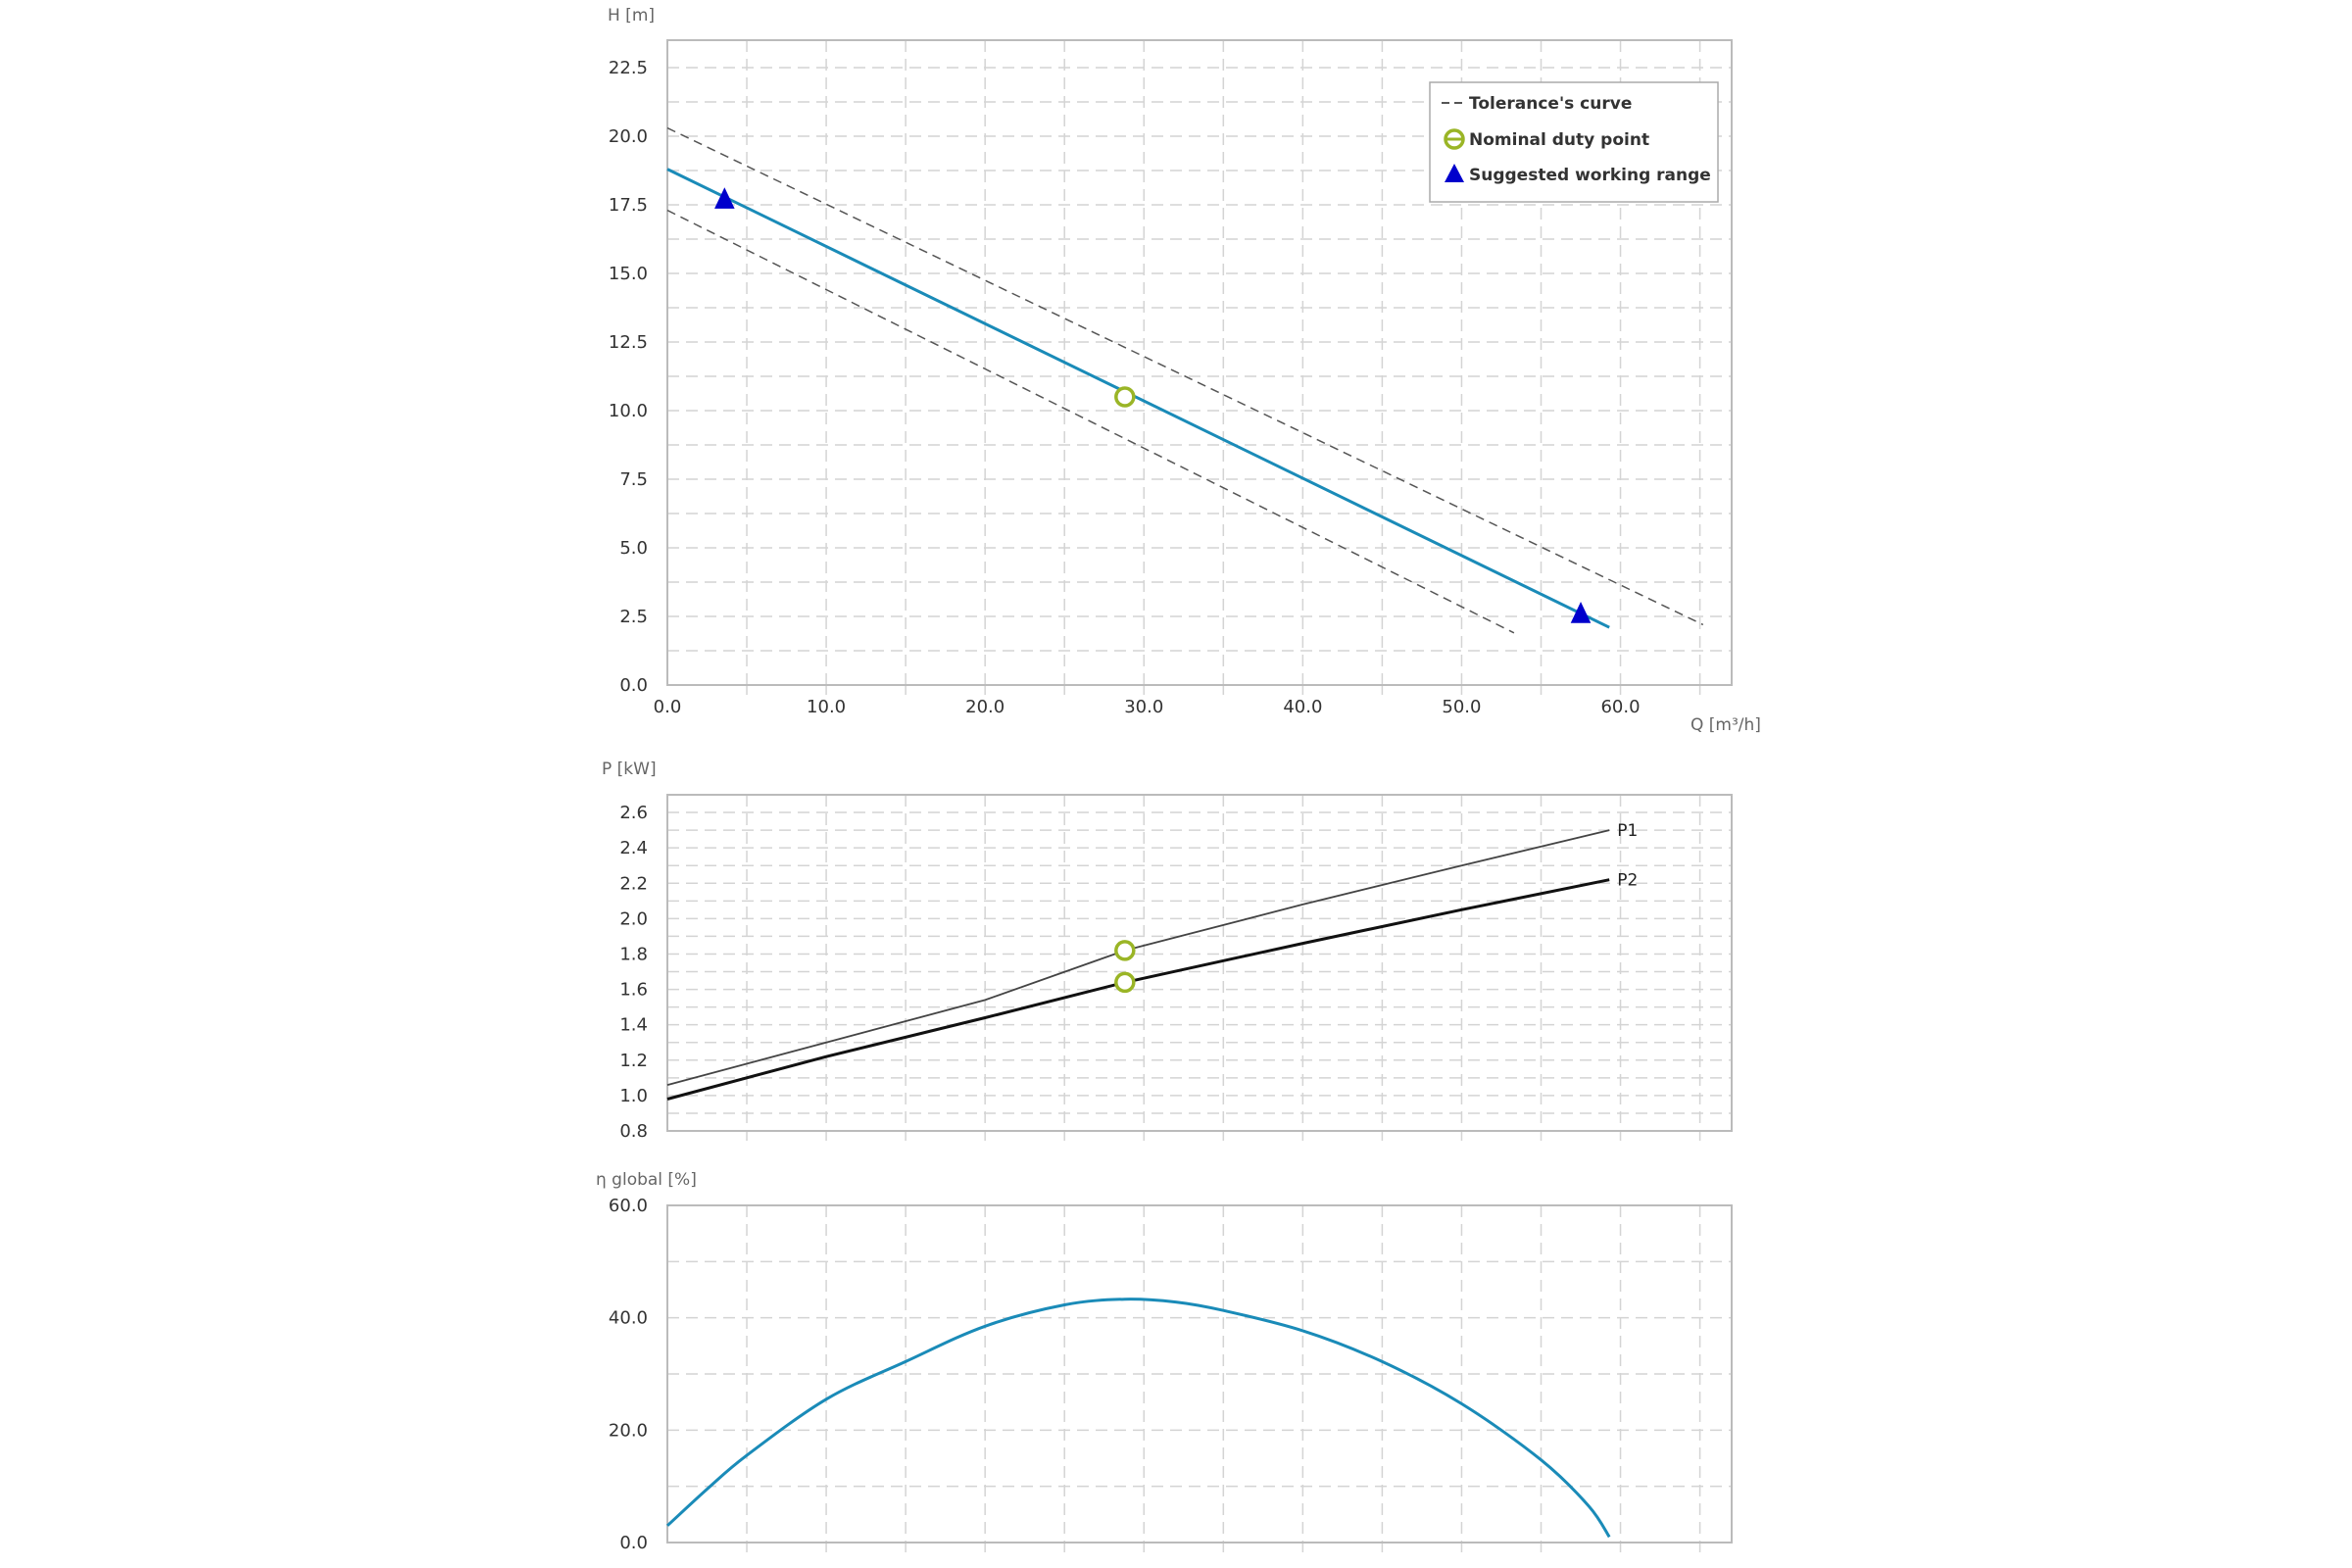 This screenshot has height=1568, width=2352. What do you see at coordinates (633, 1061) in the screenshot?
I see `y-tick-label: 1.2` at bounding box center [633, 1061].